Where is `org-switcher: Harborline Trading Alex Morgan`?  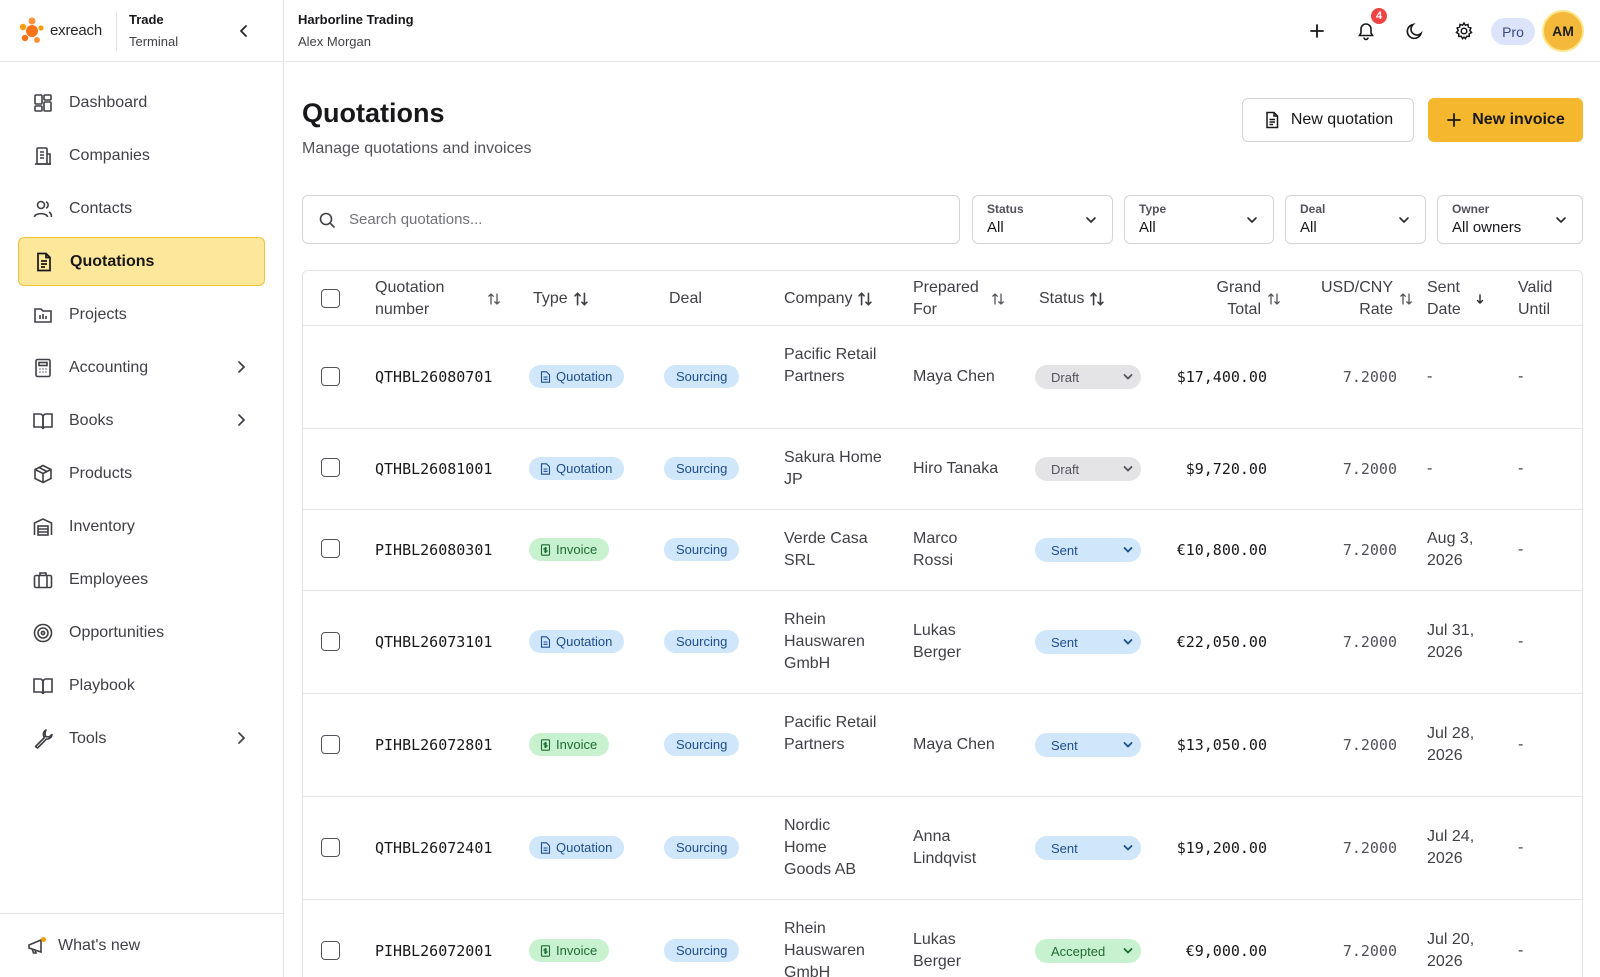
org-switcher: Harborline Trading Alex Morgan is located at coordinates (356, 31).